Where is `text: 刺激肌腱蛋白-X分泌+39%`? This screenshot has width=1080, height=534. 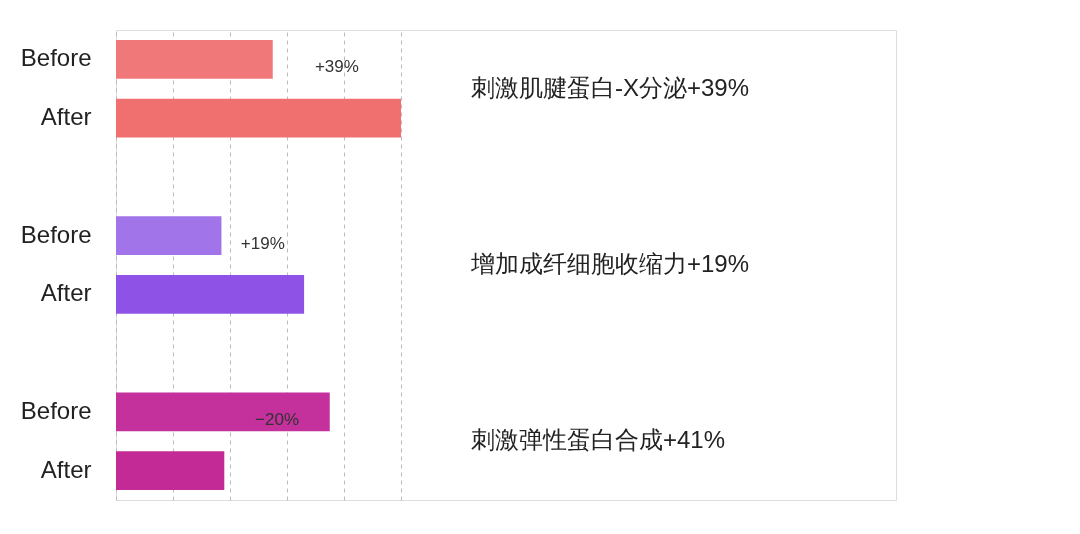 text: 刺激肌腱蛋白-X分泌+39% is located at coordinates (610, 87).